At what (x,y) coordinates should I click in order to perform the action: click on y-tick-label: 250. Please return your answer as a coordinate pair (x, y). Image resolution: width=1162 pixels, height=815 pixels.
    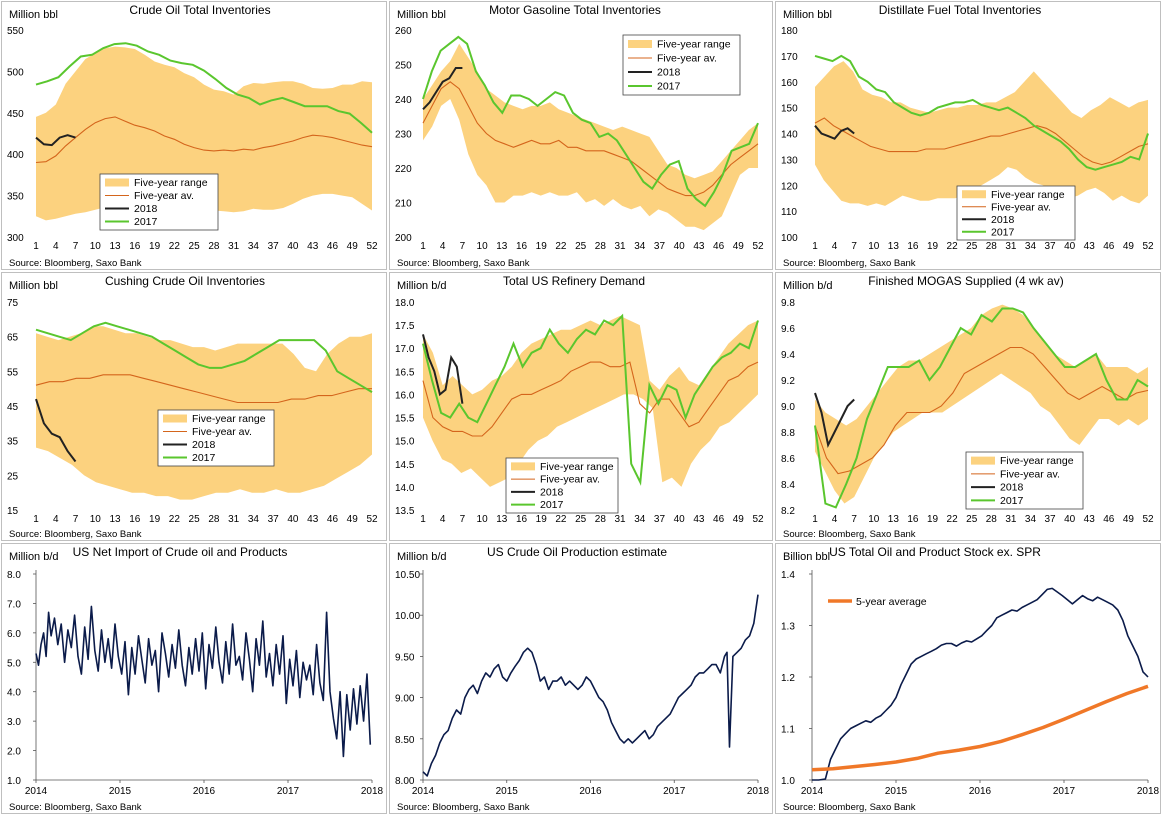
    Looking at the image, I should click on (403, 66).